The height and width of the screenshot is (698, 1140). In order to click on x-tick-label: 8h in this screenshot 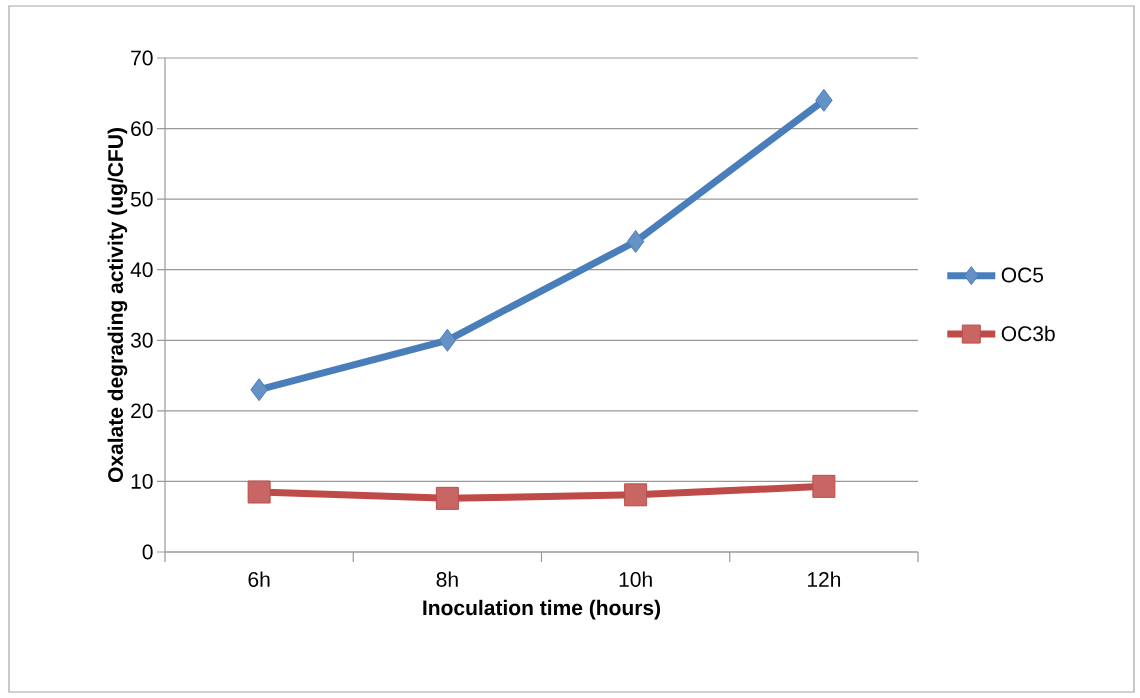, I will do `click(447, 579)`.